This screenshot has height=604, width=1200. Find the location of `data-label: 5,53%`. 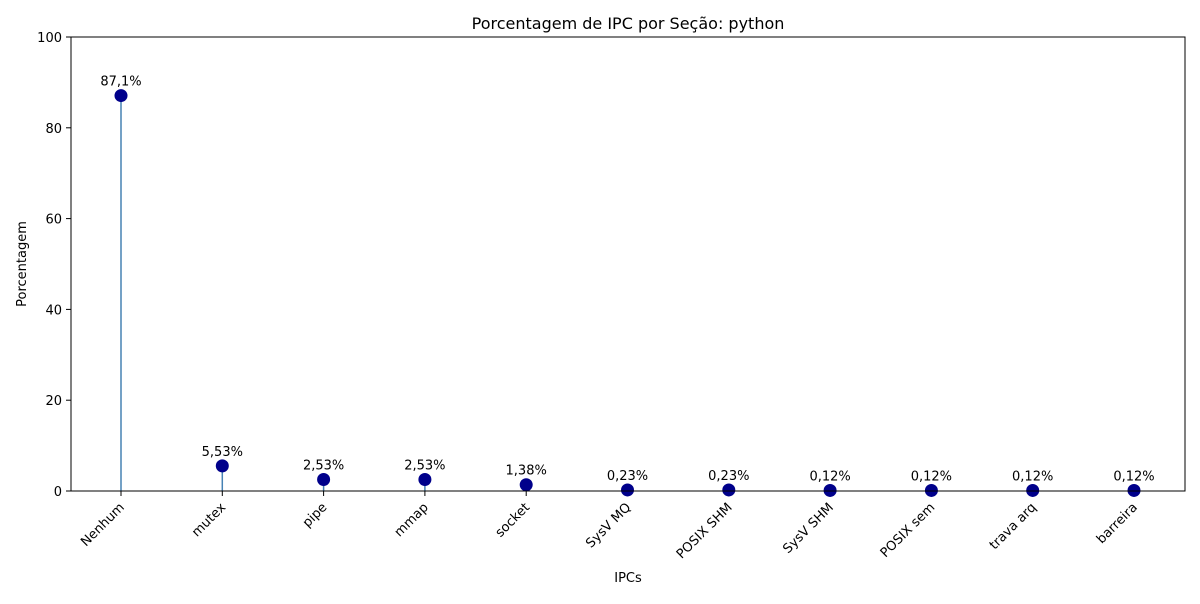

data-label: 5,53% is located at coordinates (222, 452).